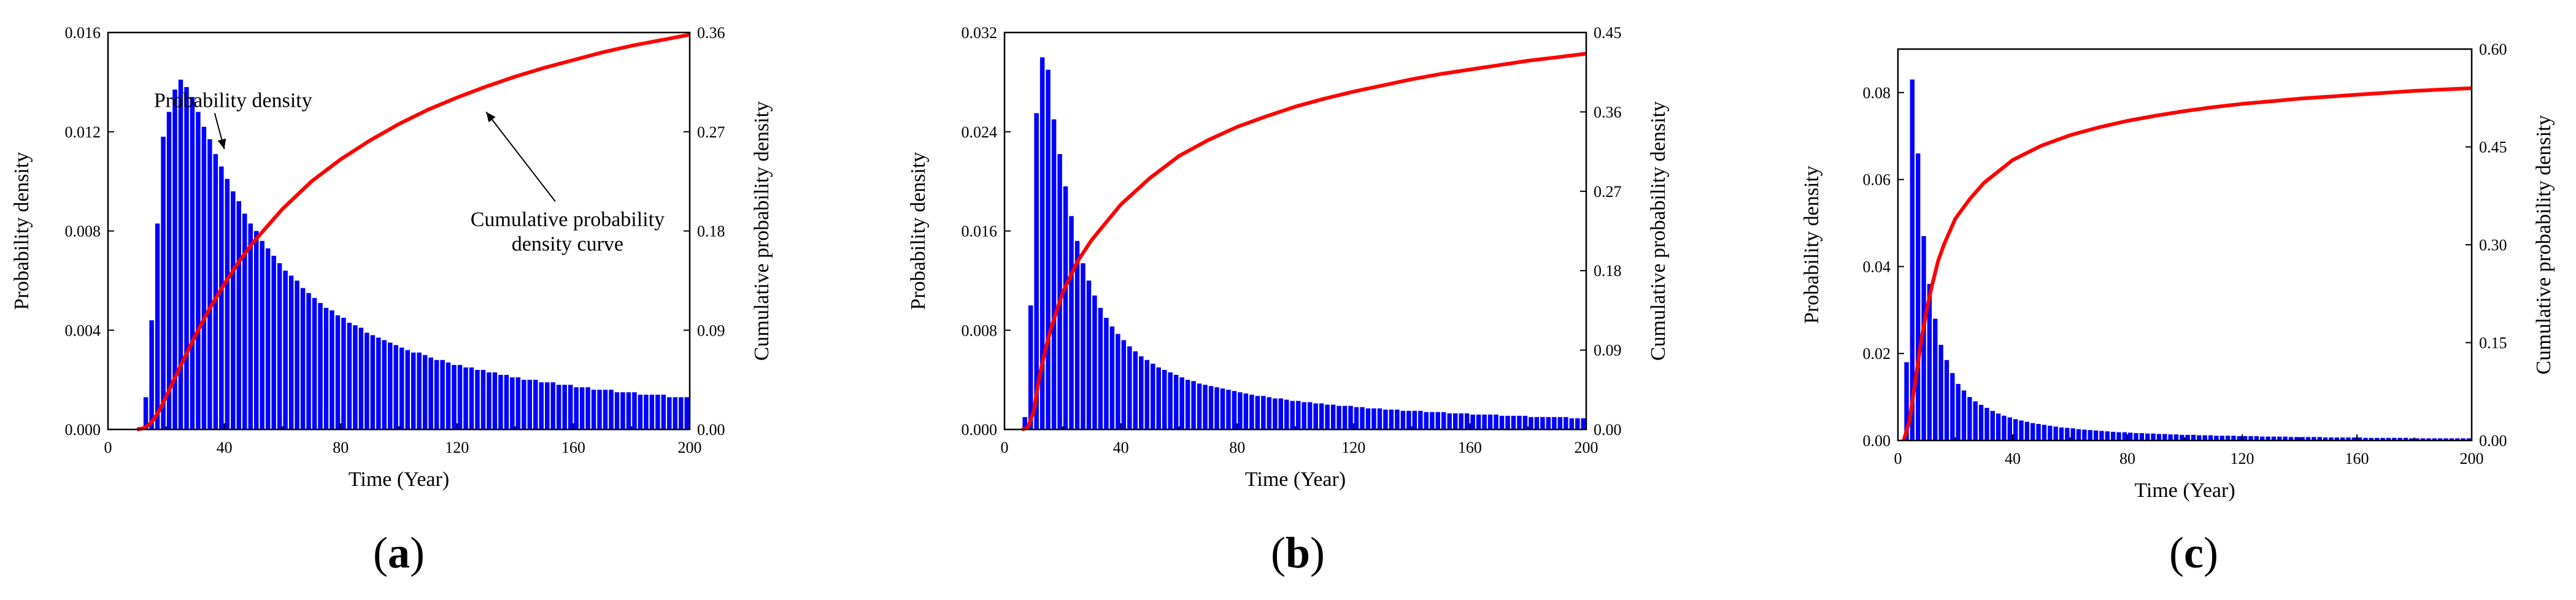 The width and height of the screenshot is (2576, 600). What do you see at coordinates (108, 447) in the screenshot?
I see `x-tick-label: 0` at bounding box center [108, 447].